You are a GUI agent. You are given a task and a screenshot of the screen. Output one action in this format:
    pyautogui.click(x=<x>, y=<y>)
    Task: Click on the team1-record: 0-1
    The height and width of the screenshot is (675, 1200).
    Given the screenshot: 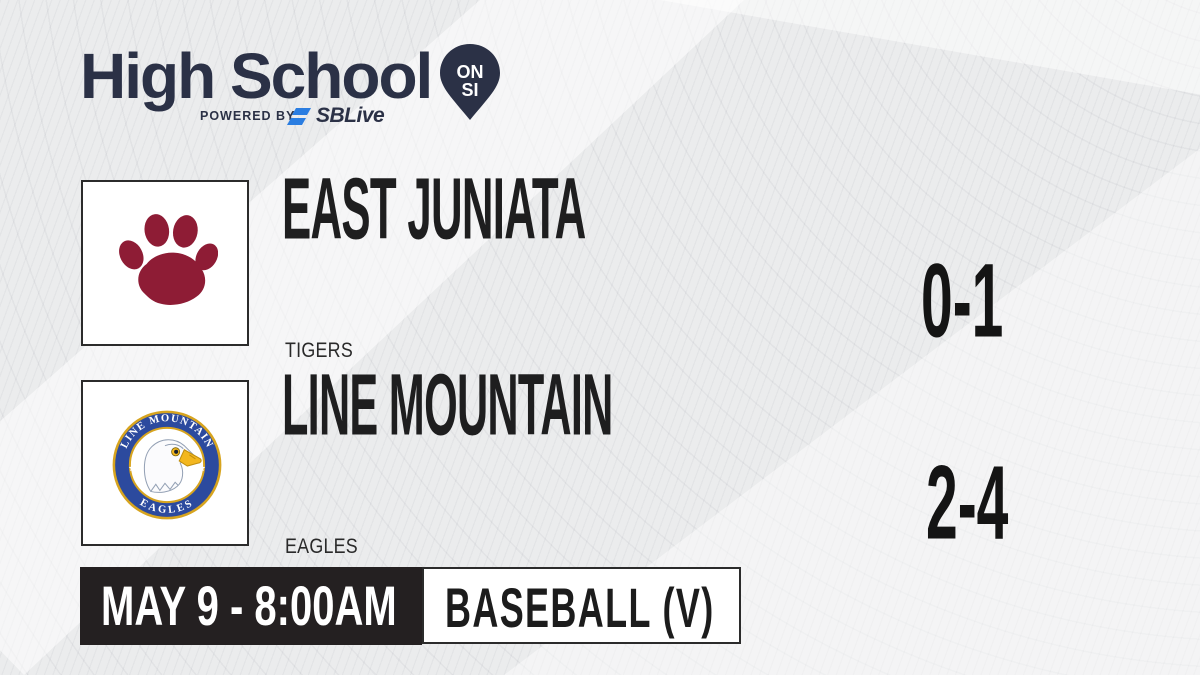 What is the action you would take?
    pyautogui.click(x=962, y=301)
    